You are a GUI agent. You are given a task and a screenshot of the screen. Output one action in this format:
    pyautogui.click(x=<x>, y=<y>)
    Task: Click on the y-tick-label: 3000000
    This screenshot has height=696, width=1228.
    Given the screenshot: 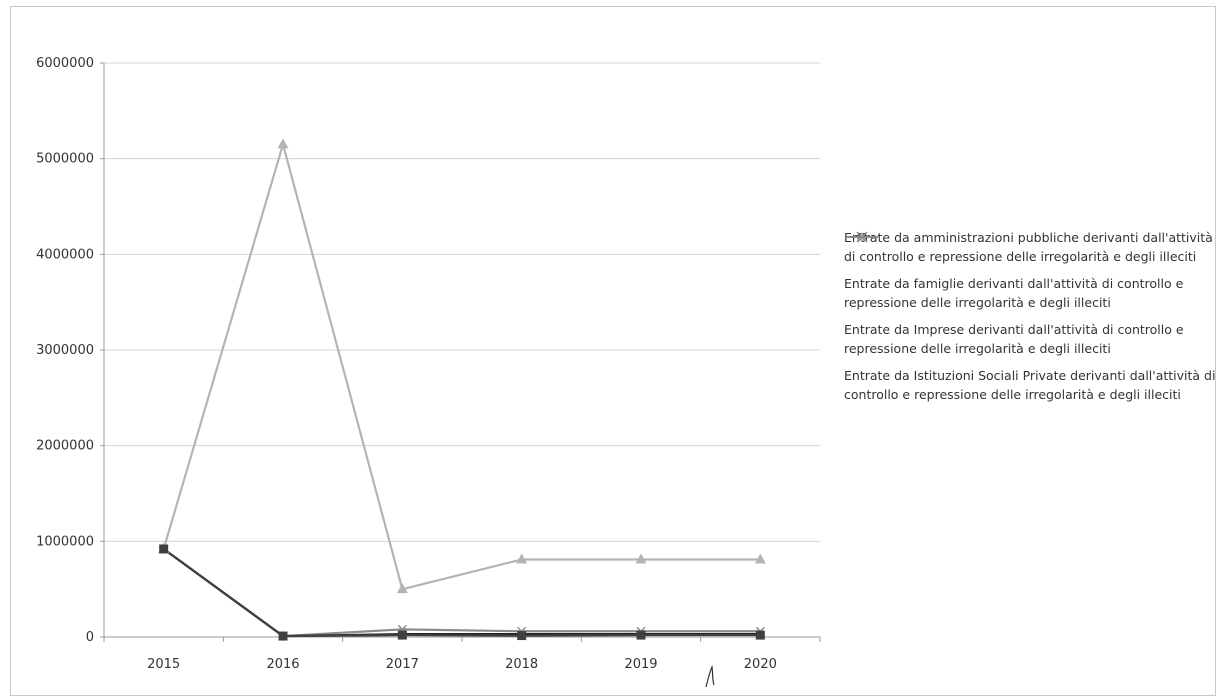 What is the action you would take?
    pyautogui.click(x=65, y=350)
    